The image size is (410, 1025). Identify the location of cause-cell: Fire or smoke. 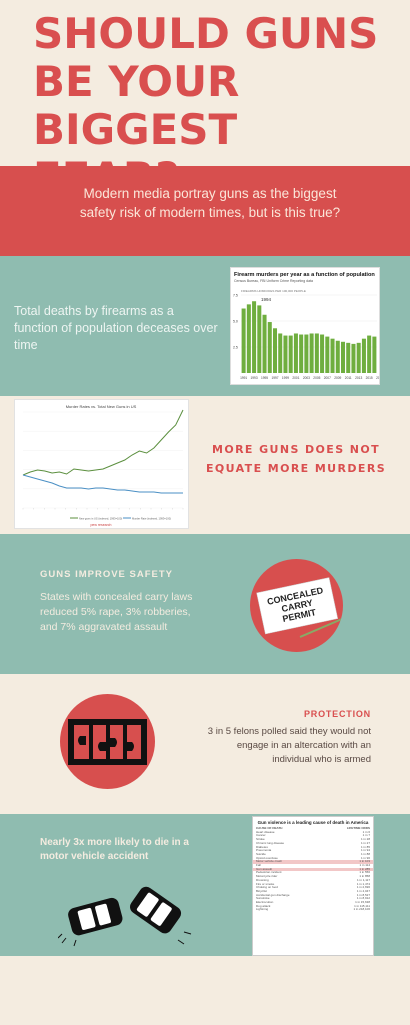
(265, 883).